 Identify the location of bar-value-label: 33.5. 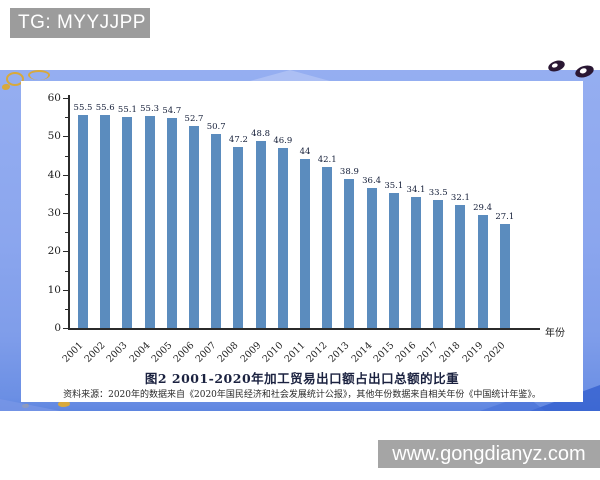
(438, 192).